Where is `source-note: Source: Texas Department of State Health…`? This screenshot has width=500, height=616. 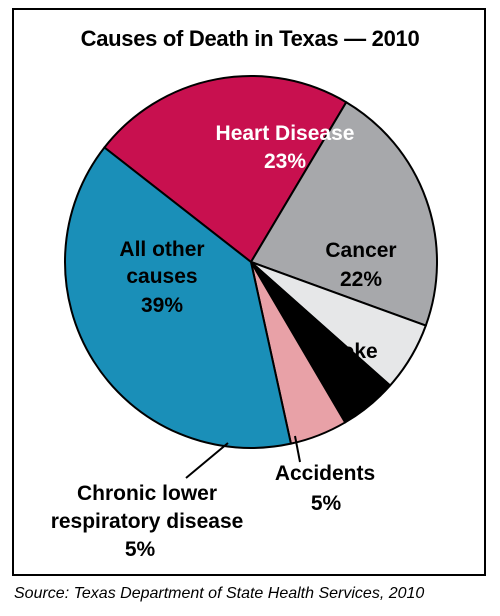 source-note: Source: Texas Department of State Health… is located at coordinates (219, 593).